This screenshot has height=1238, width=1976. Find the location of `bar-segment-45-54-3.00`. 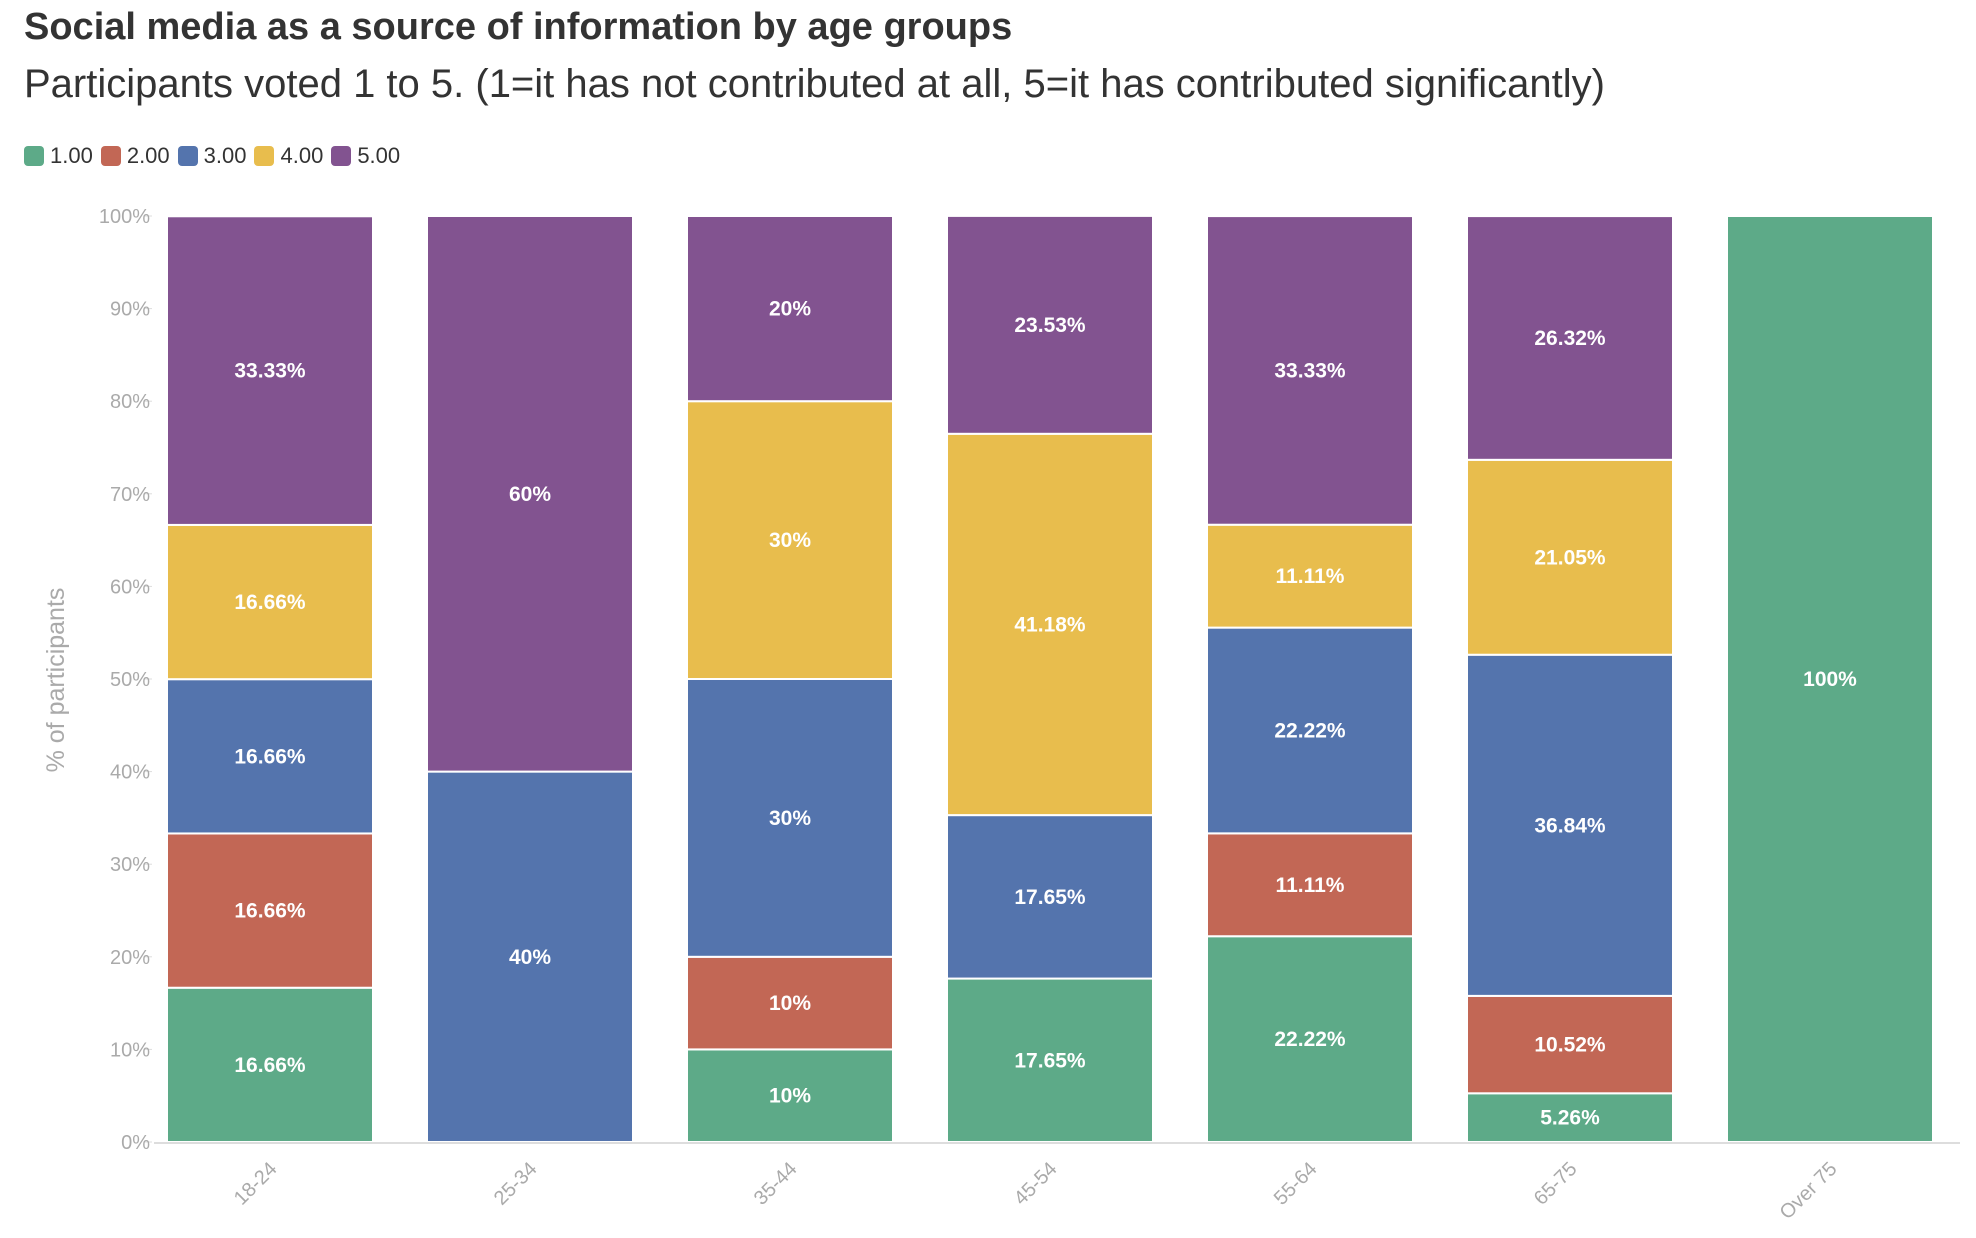

bar-segment-45-54-3.00 is located at coordinates (1050, 897).